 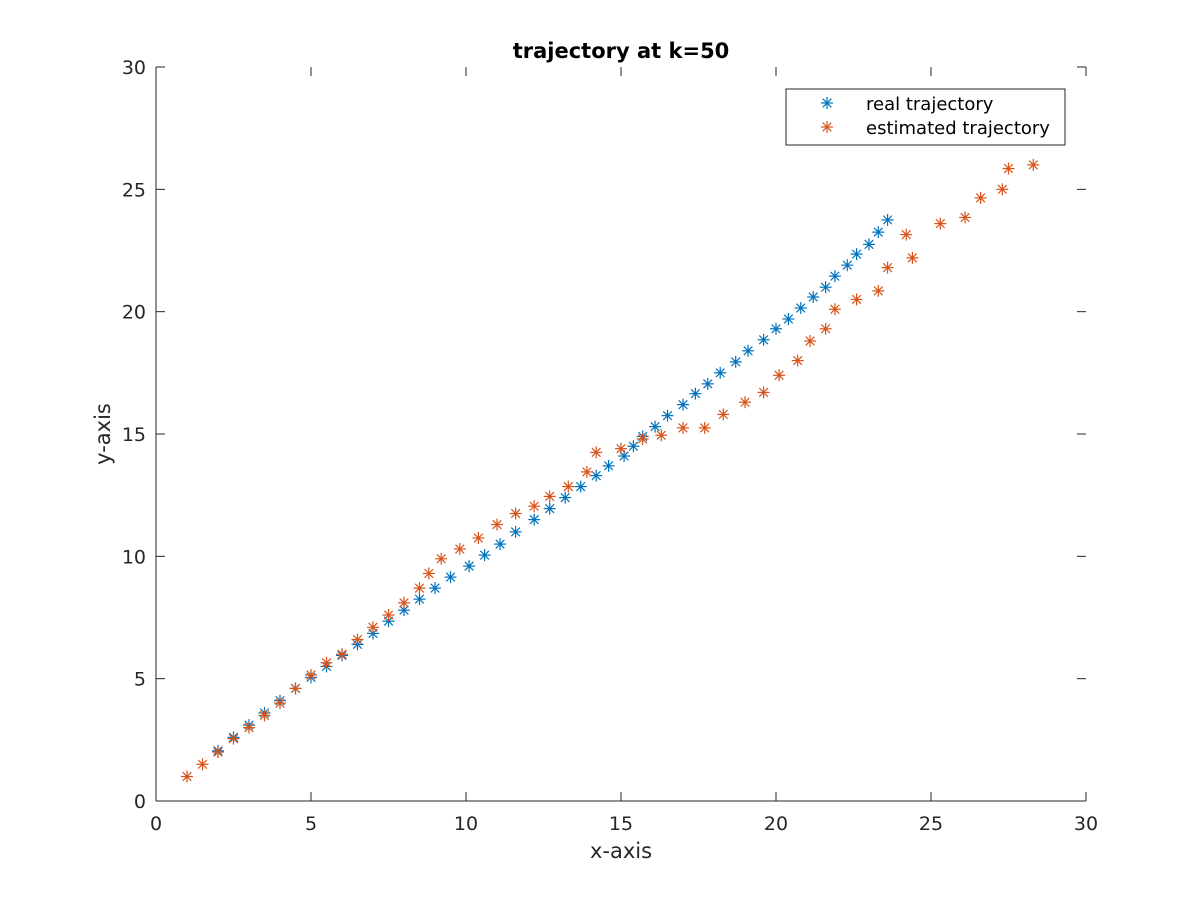 What do you see at coordinates (134, 313) in the screenshot?
I see `y-tick-label: 20` at bounding box center [134, 313].